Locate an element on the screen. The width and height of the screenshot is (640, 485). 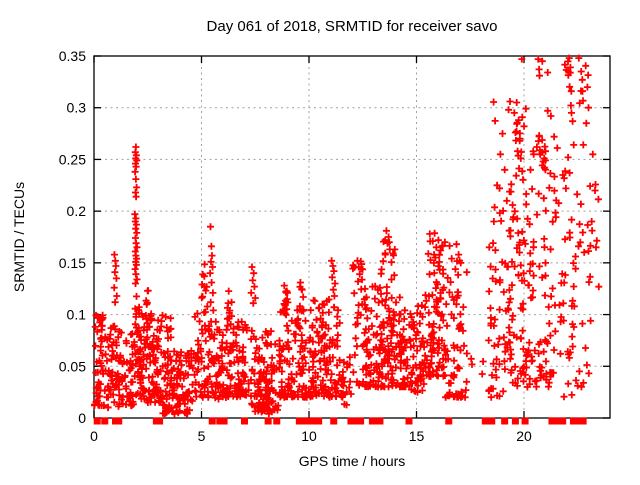
y-tick-label: 0.15 is located at coordinates (72, 263).